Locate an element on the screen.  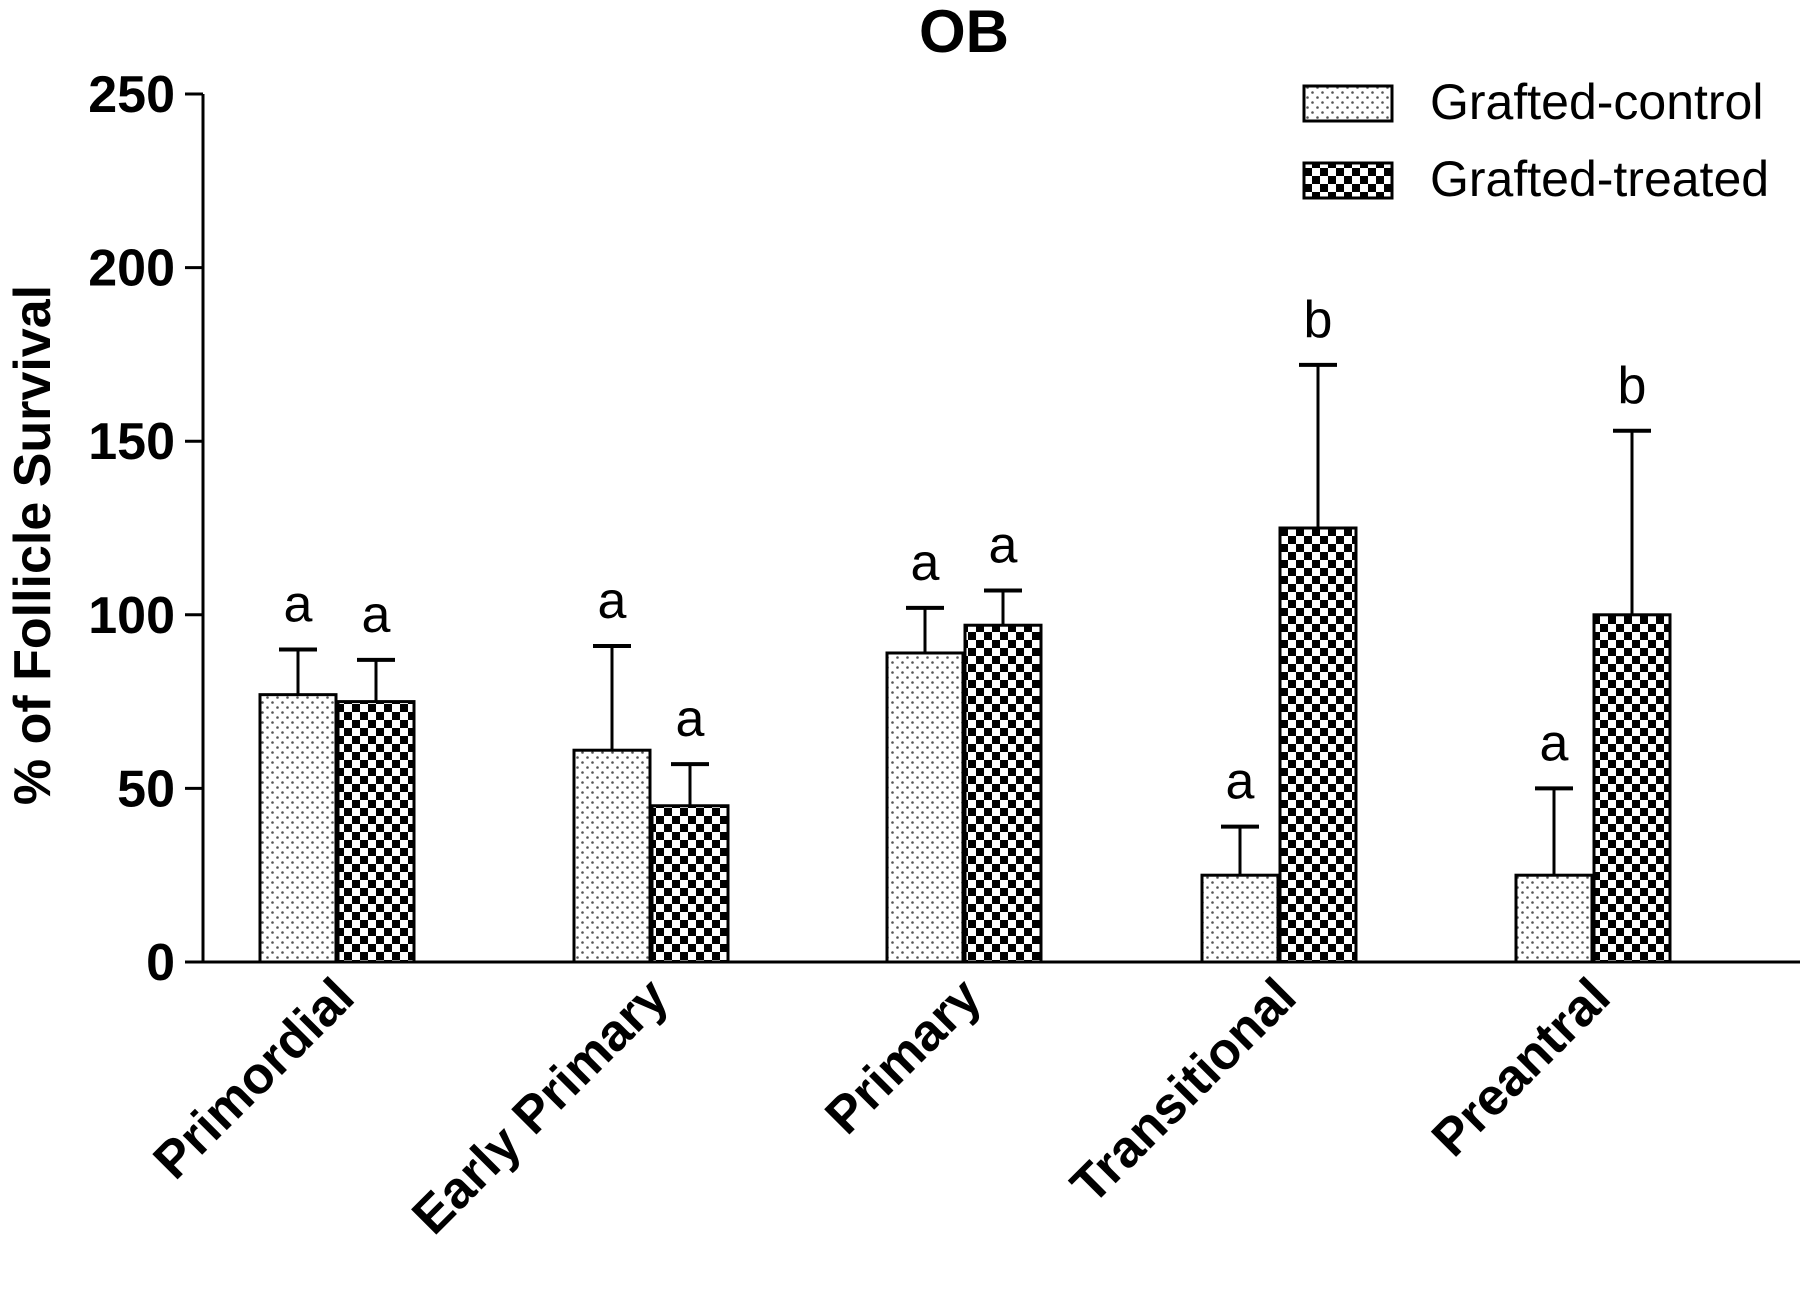
y-tick-label: 150 is located at coordinates (131, 442).